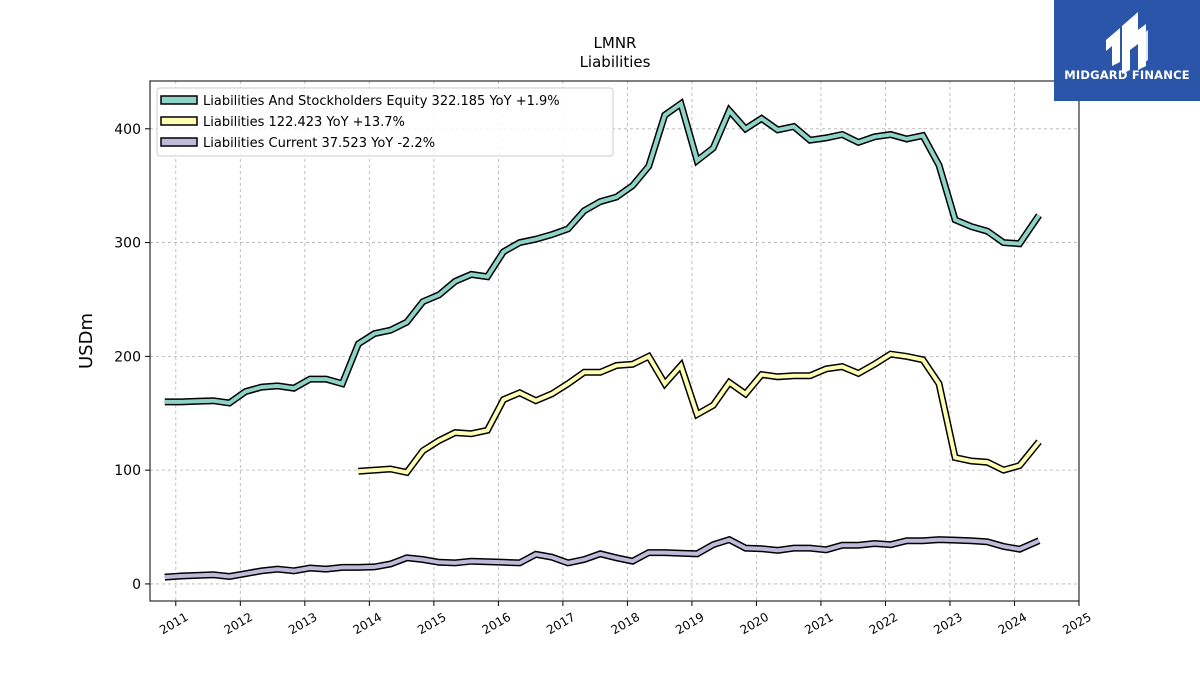 The width and height of the screenshot is (1200, 675). What do you see at coordinates (1076, 623) in the screenshot?
I see `x-tick-label: 2025` at bounding box center [1076, 623].